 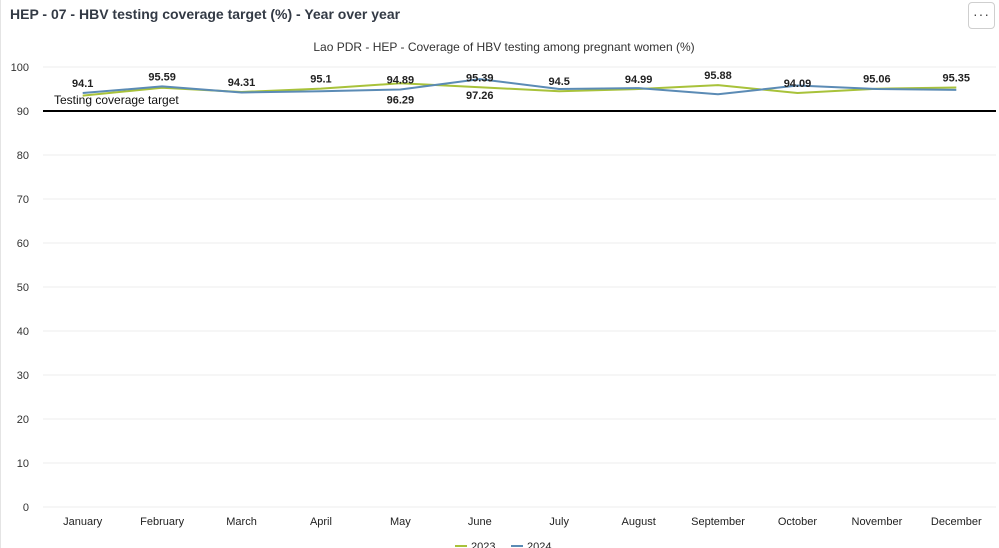 What do you see at coordinates (639, 80) in the screenshot?
I see `data-label: 94.99` at bounding box center [639, 80].